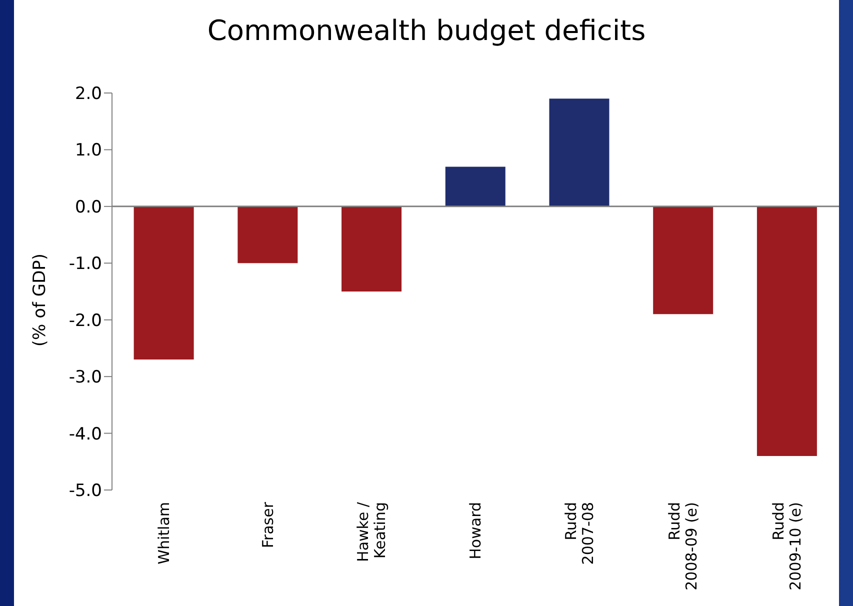  I want to click on x-tick-label: Hawke / Keating, so click(372, 531).